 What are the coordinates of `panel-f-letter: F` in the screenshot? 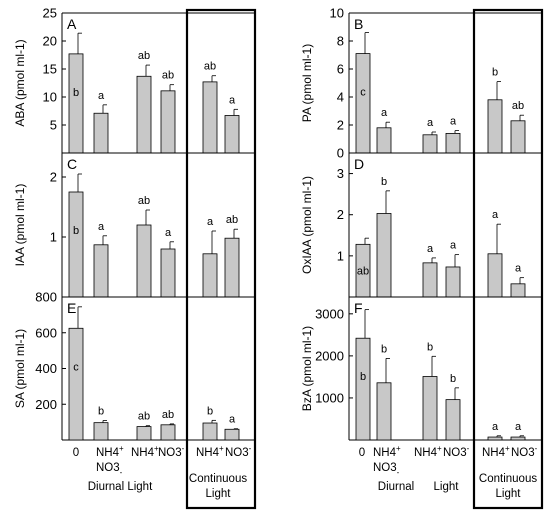 It's located at (358, 308).